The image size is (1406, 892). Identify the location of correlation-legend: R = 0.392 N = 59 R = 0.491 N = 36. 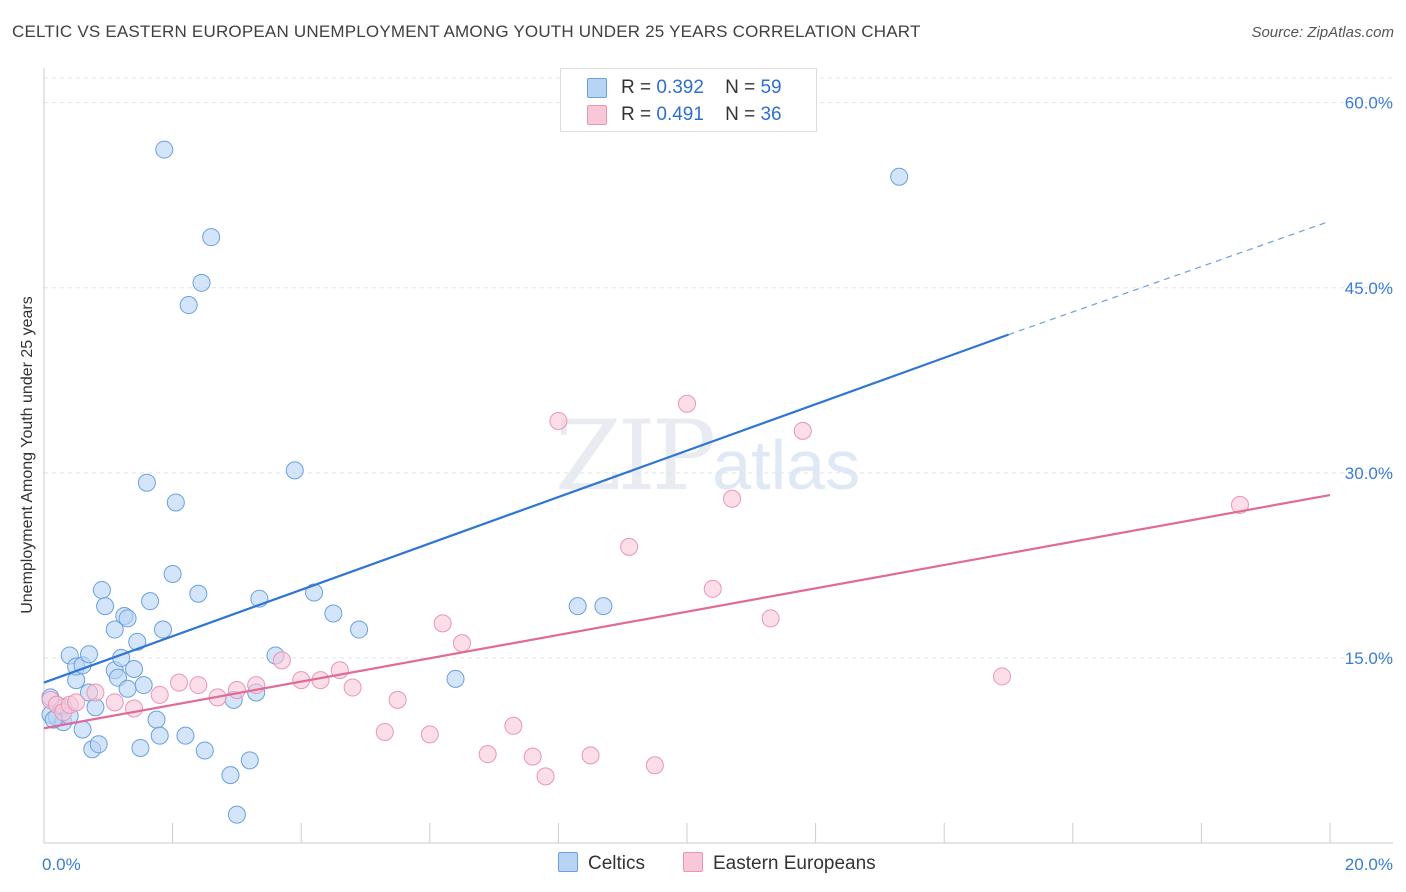
(688, 100).